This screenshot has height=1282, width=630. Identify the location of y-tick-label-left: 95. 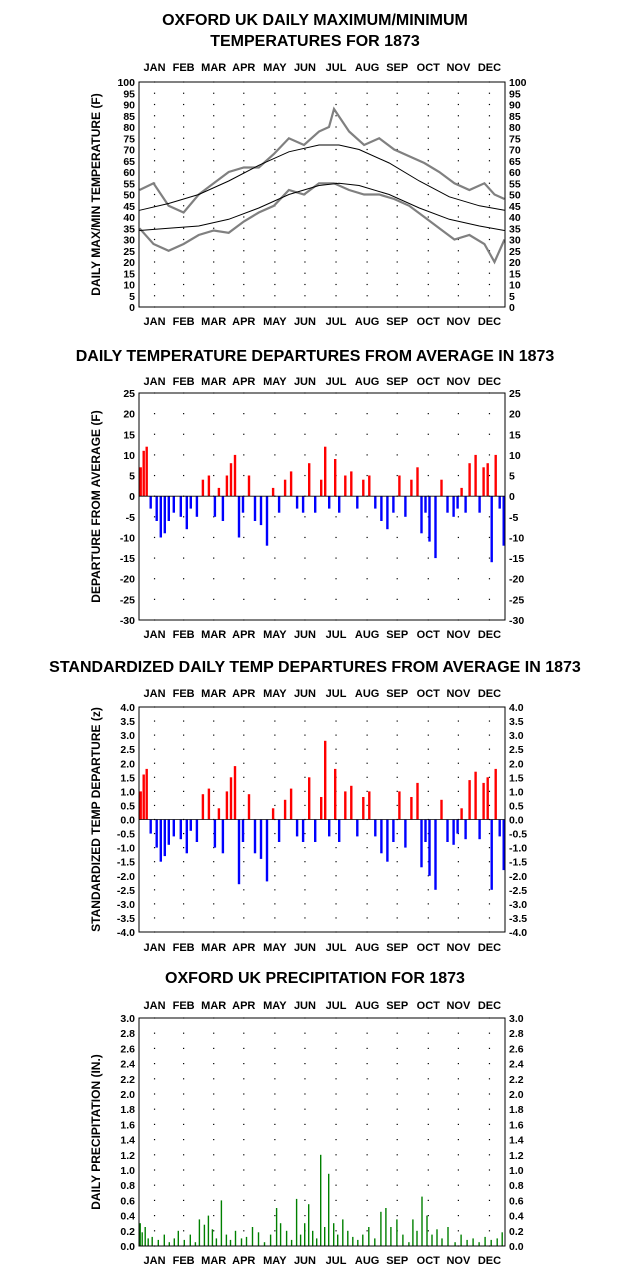
(129, 94).